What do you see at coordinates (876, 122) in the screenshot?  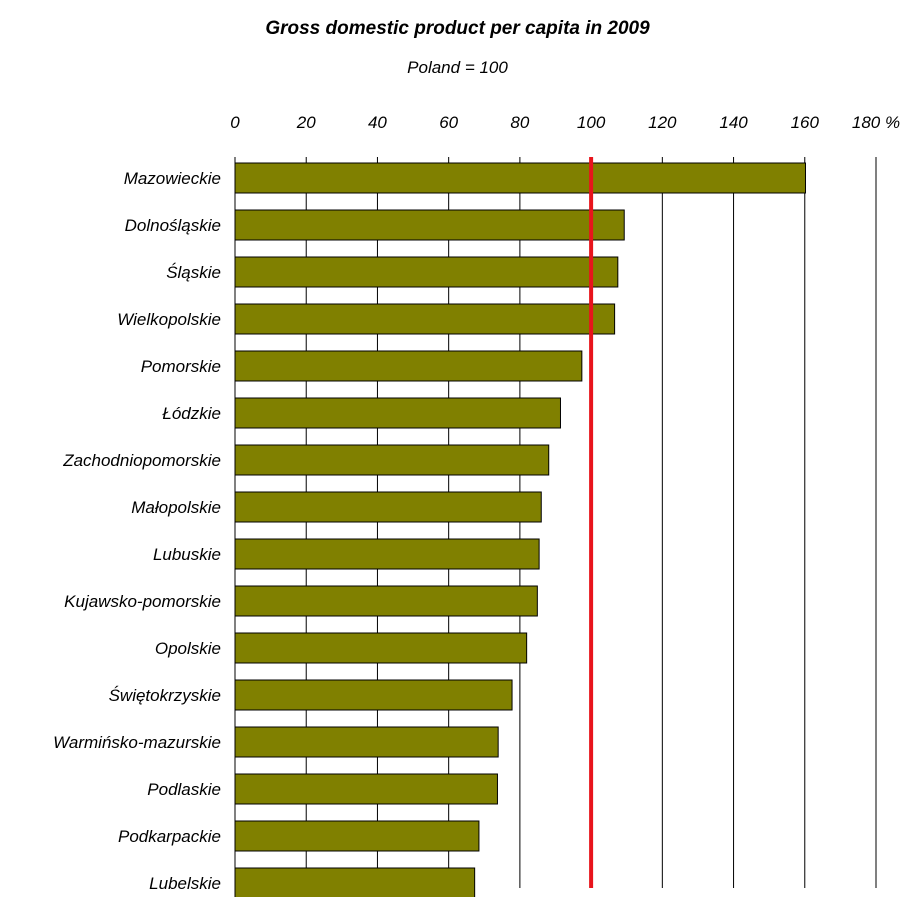 I see `x-tick-label: 180 %` at bounding box center [876, 122].